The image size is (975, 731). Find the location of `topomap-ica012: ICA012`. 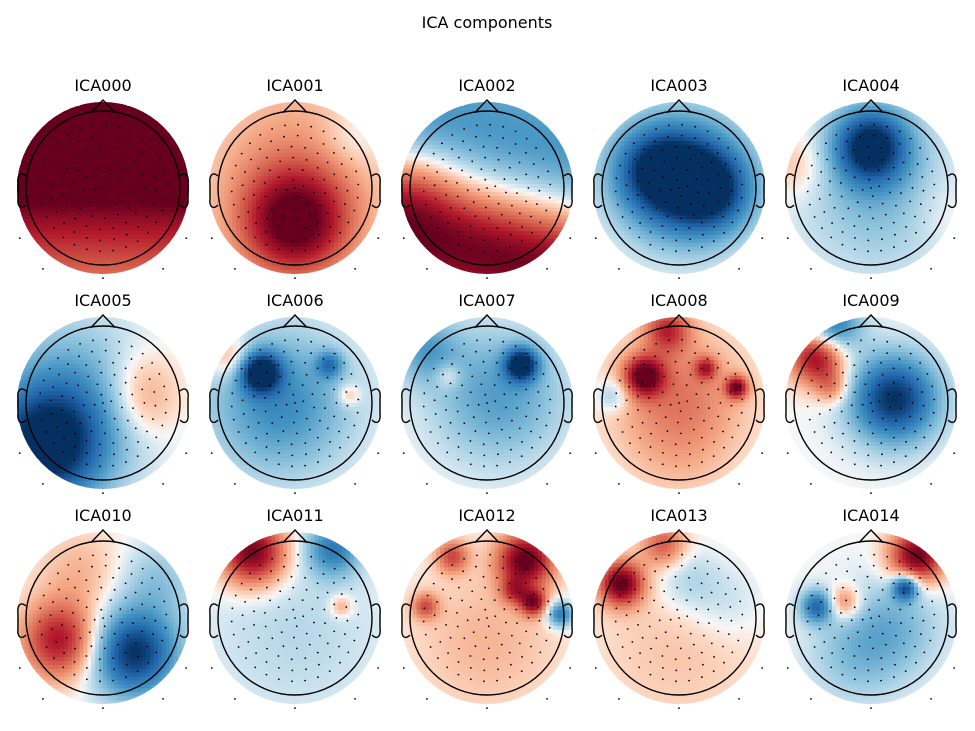

topomap-ica012: ICA012 is located at coordinates (487, 607).